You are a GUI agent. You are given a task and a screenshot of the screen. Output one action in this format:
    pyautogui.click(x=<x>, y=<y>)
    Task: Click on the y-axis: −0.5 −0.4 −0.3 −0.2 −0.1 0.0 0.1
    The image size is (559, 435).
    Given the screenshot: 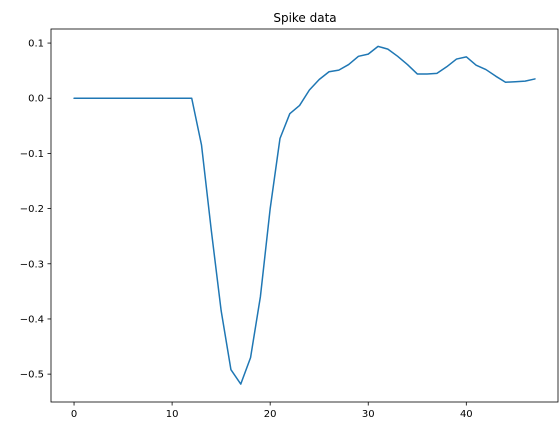 What is the action you would take?
    pyautogui.click(x=35, y=210)
    